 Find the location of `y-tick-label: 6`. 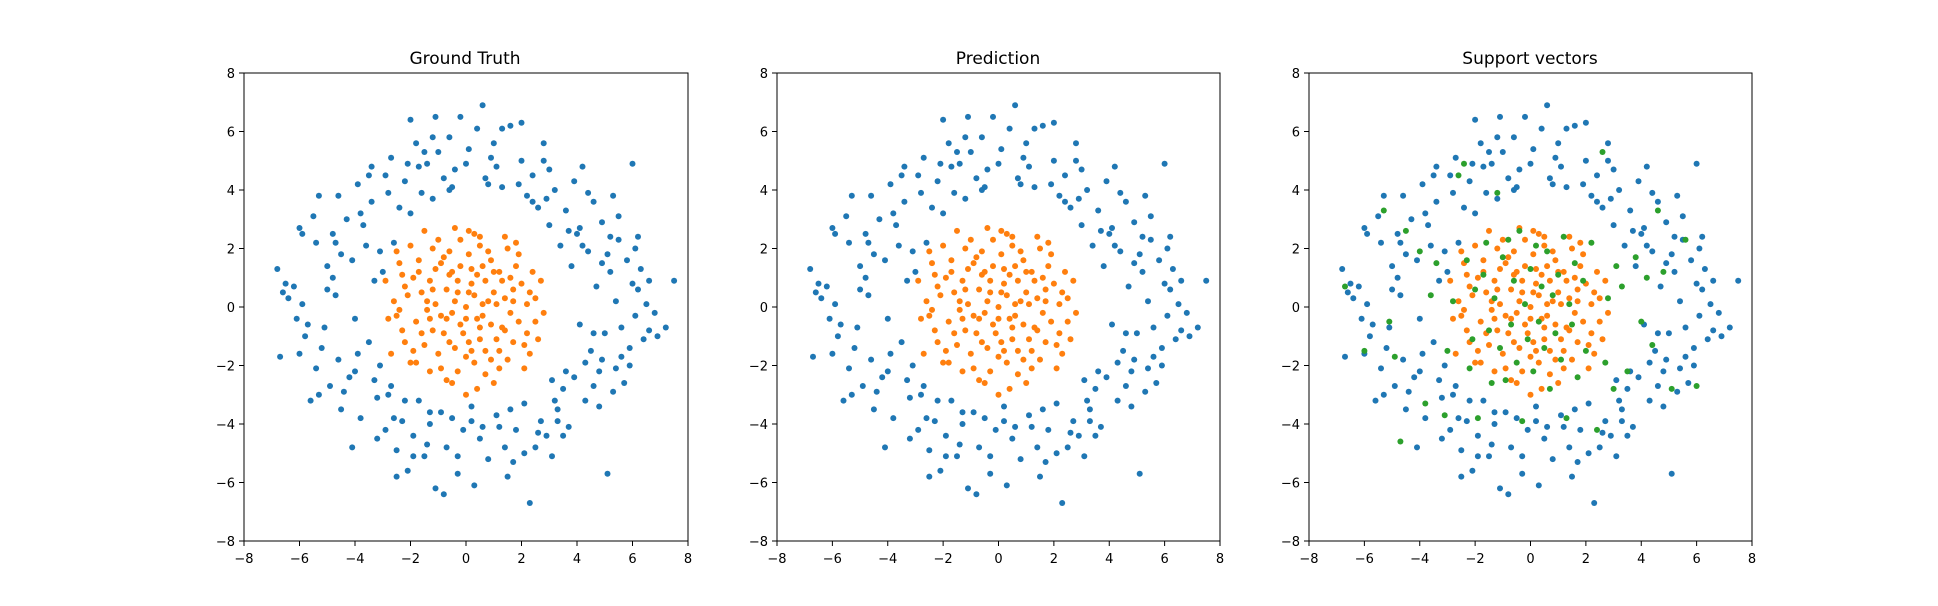

y-tick-label: 6 is located at coordinates (231, 133).